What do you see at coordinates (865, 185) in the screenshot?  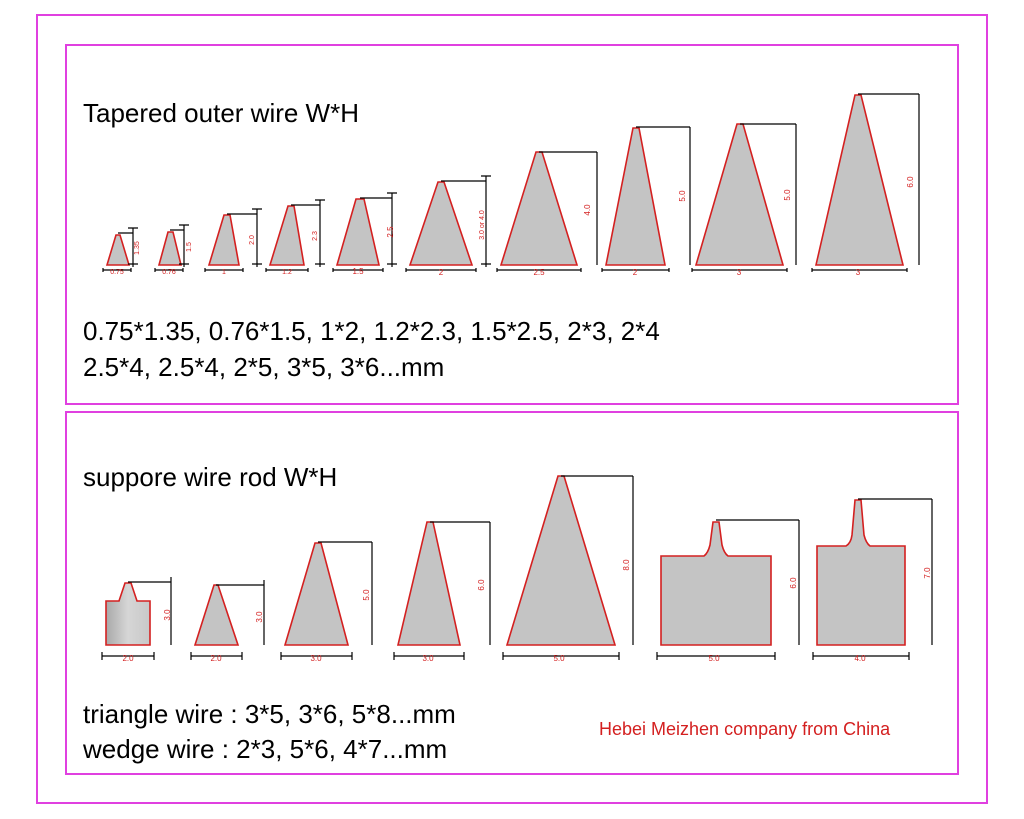 I see `tapered-profile-10: 3 6.0` at bounding box center [865, 185].